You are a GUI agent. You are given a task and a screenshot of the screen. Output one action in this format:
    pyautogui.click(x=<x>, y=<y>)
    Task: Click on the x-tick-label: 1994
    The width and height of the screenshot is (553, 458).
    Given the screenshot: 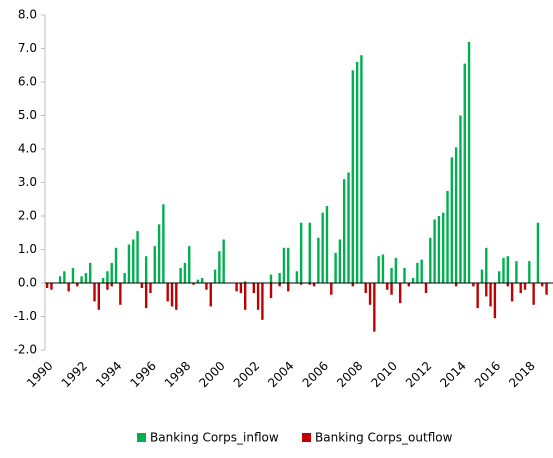 What is the action you would take?
    pyautogui.click(x=108, y=374)
    